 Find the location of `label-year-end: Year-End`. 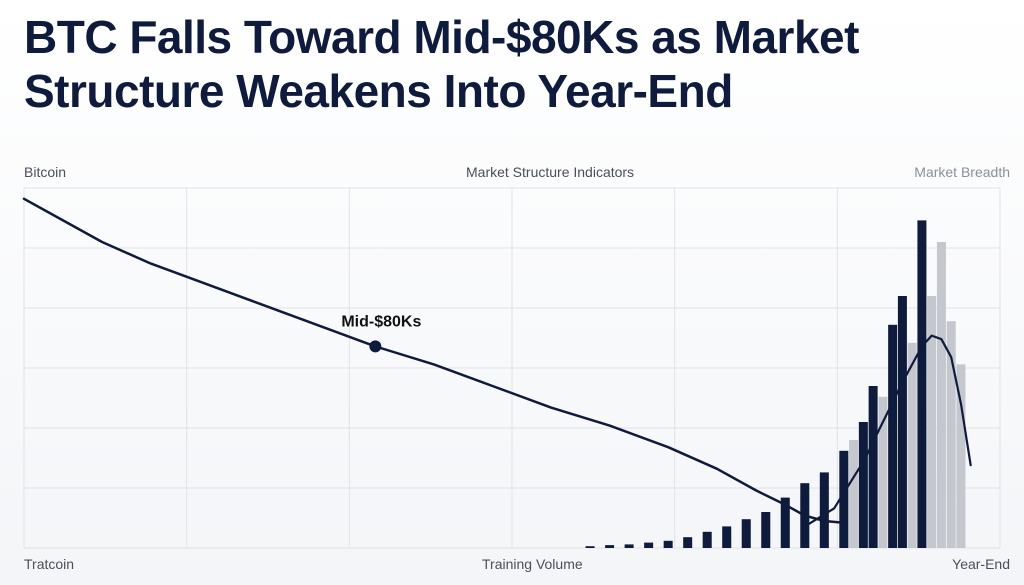

label-year-end: Year-End is located at coordinates (981, 564).